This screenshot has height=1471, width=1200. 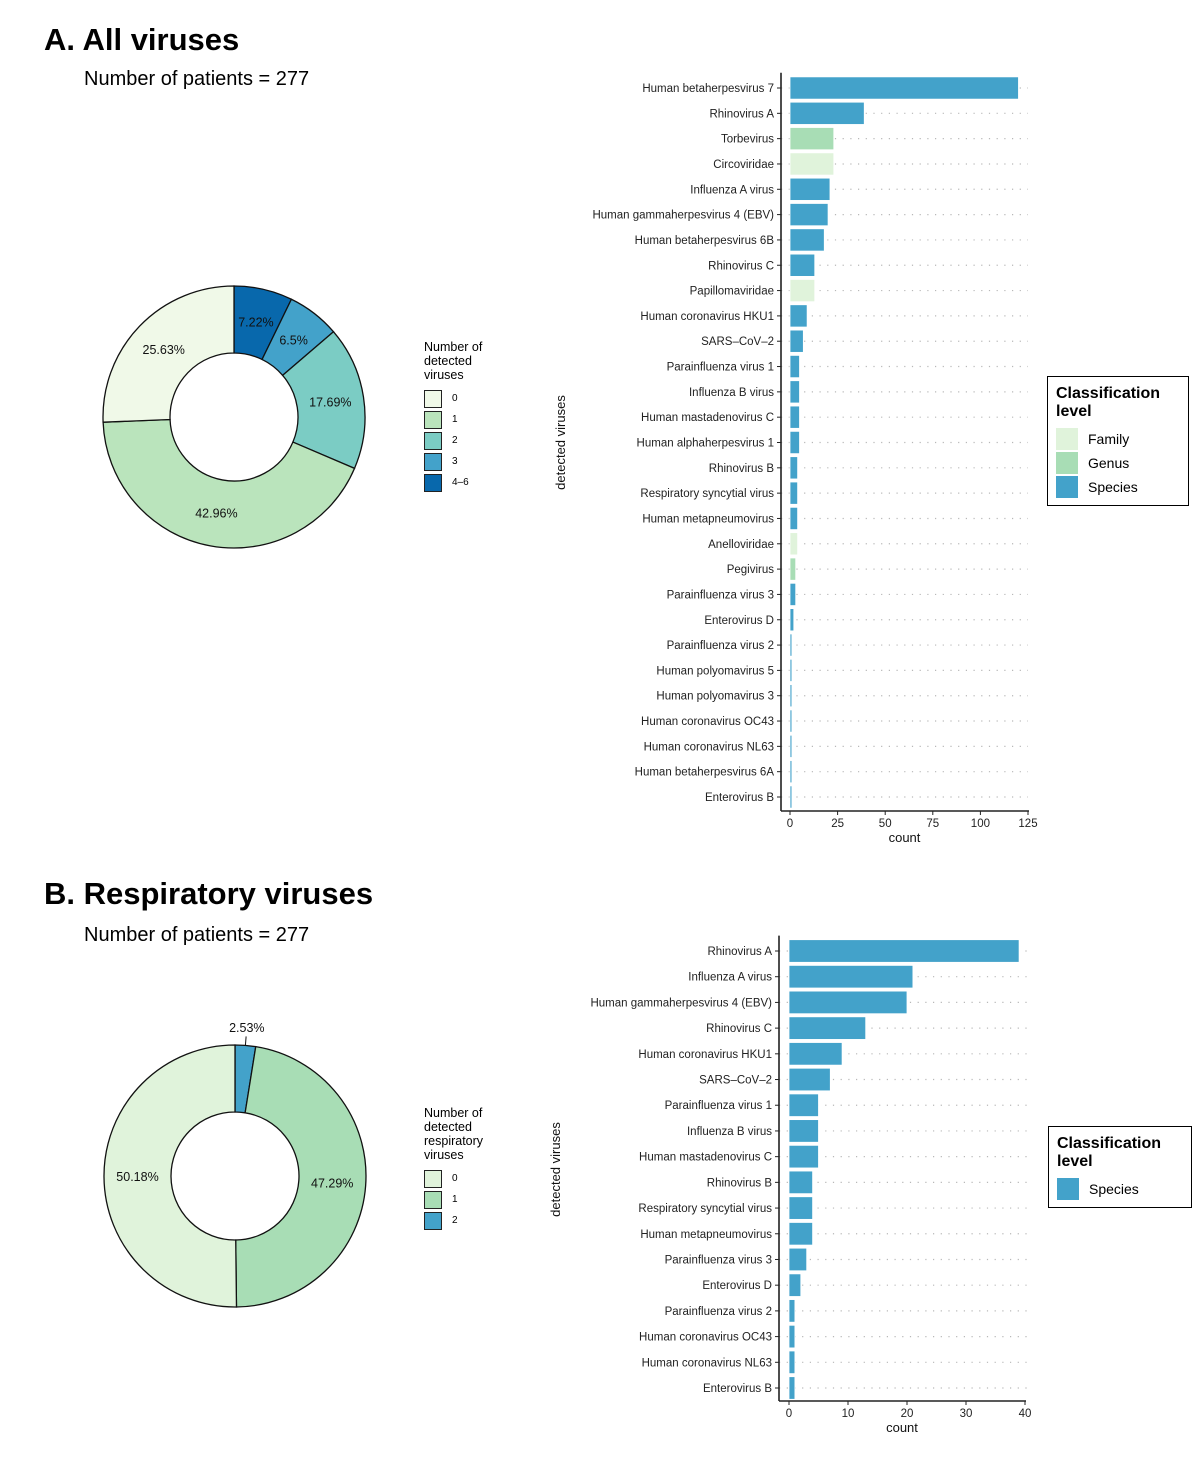 What do you see at coordinates (444, 1155) in the screenshot?
I see `legend-title-line: viruses` at bounding box center [444, 1155].